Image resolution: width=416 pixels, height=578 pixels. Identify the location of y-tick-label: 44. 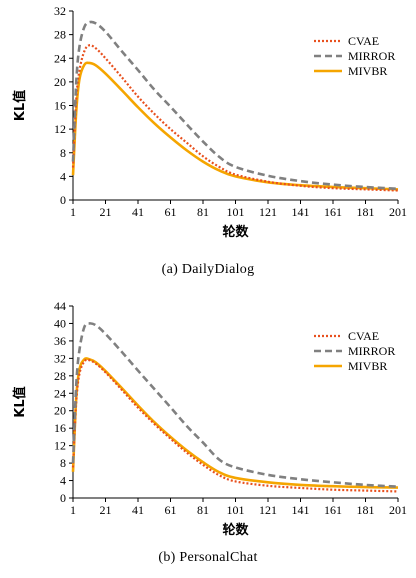
(60, 306).